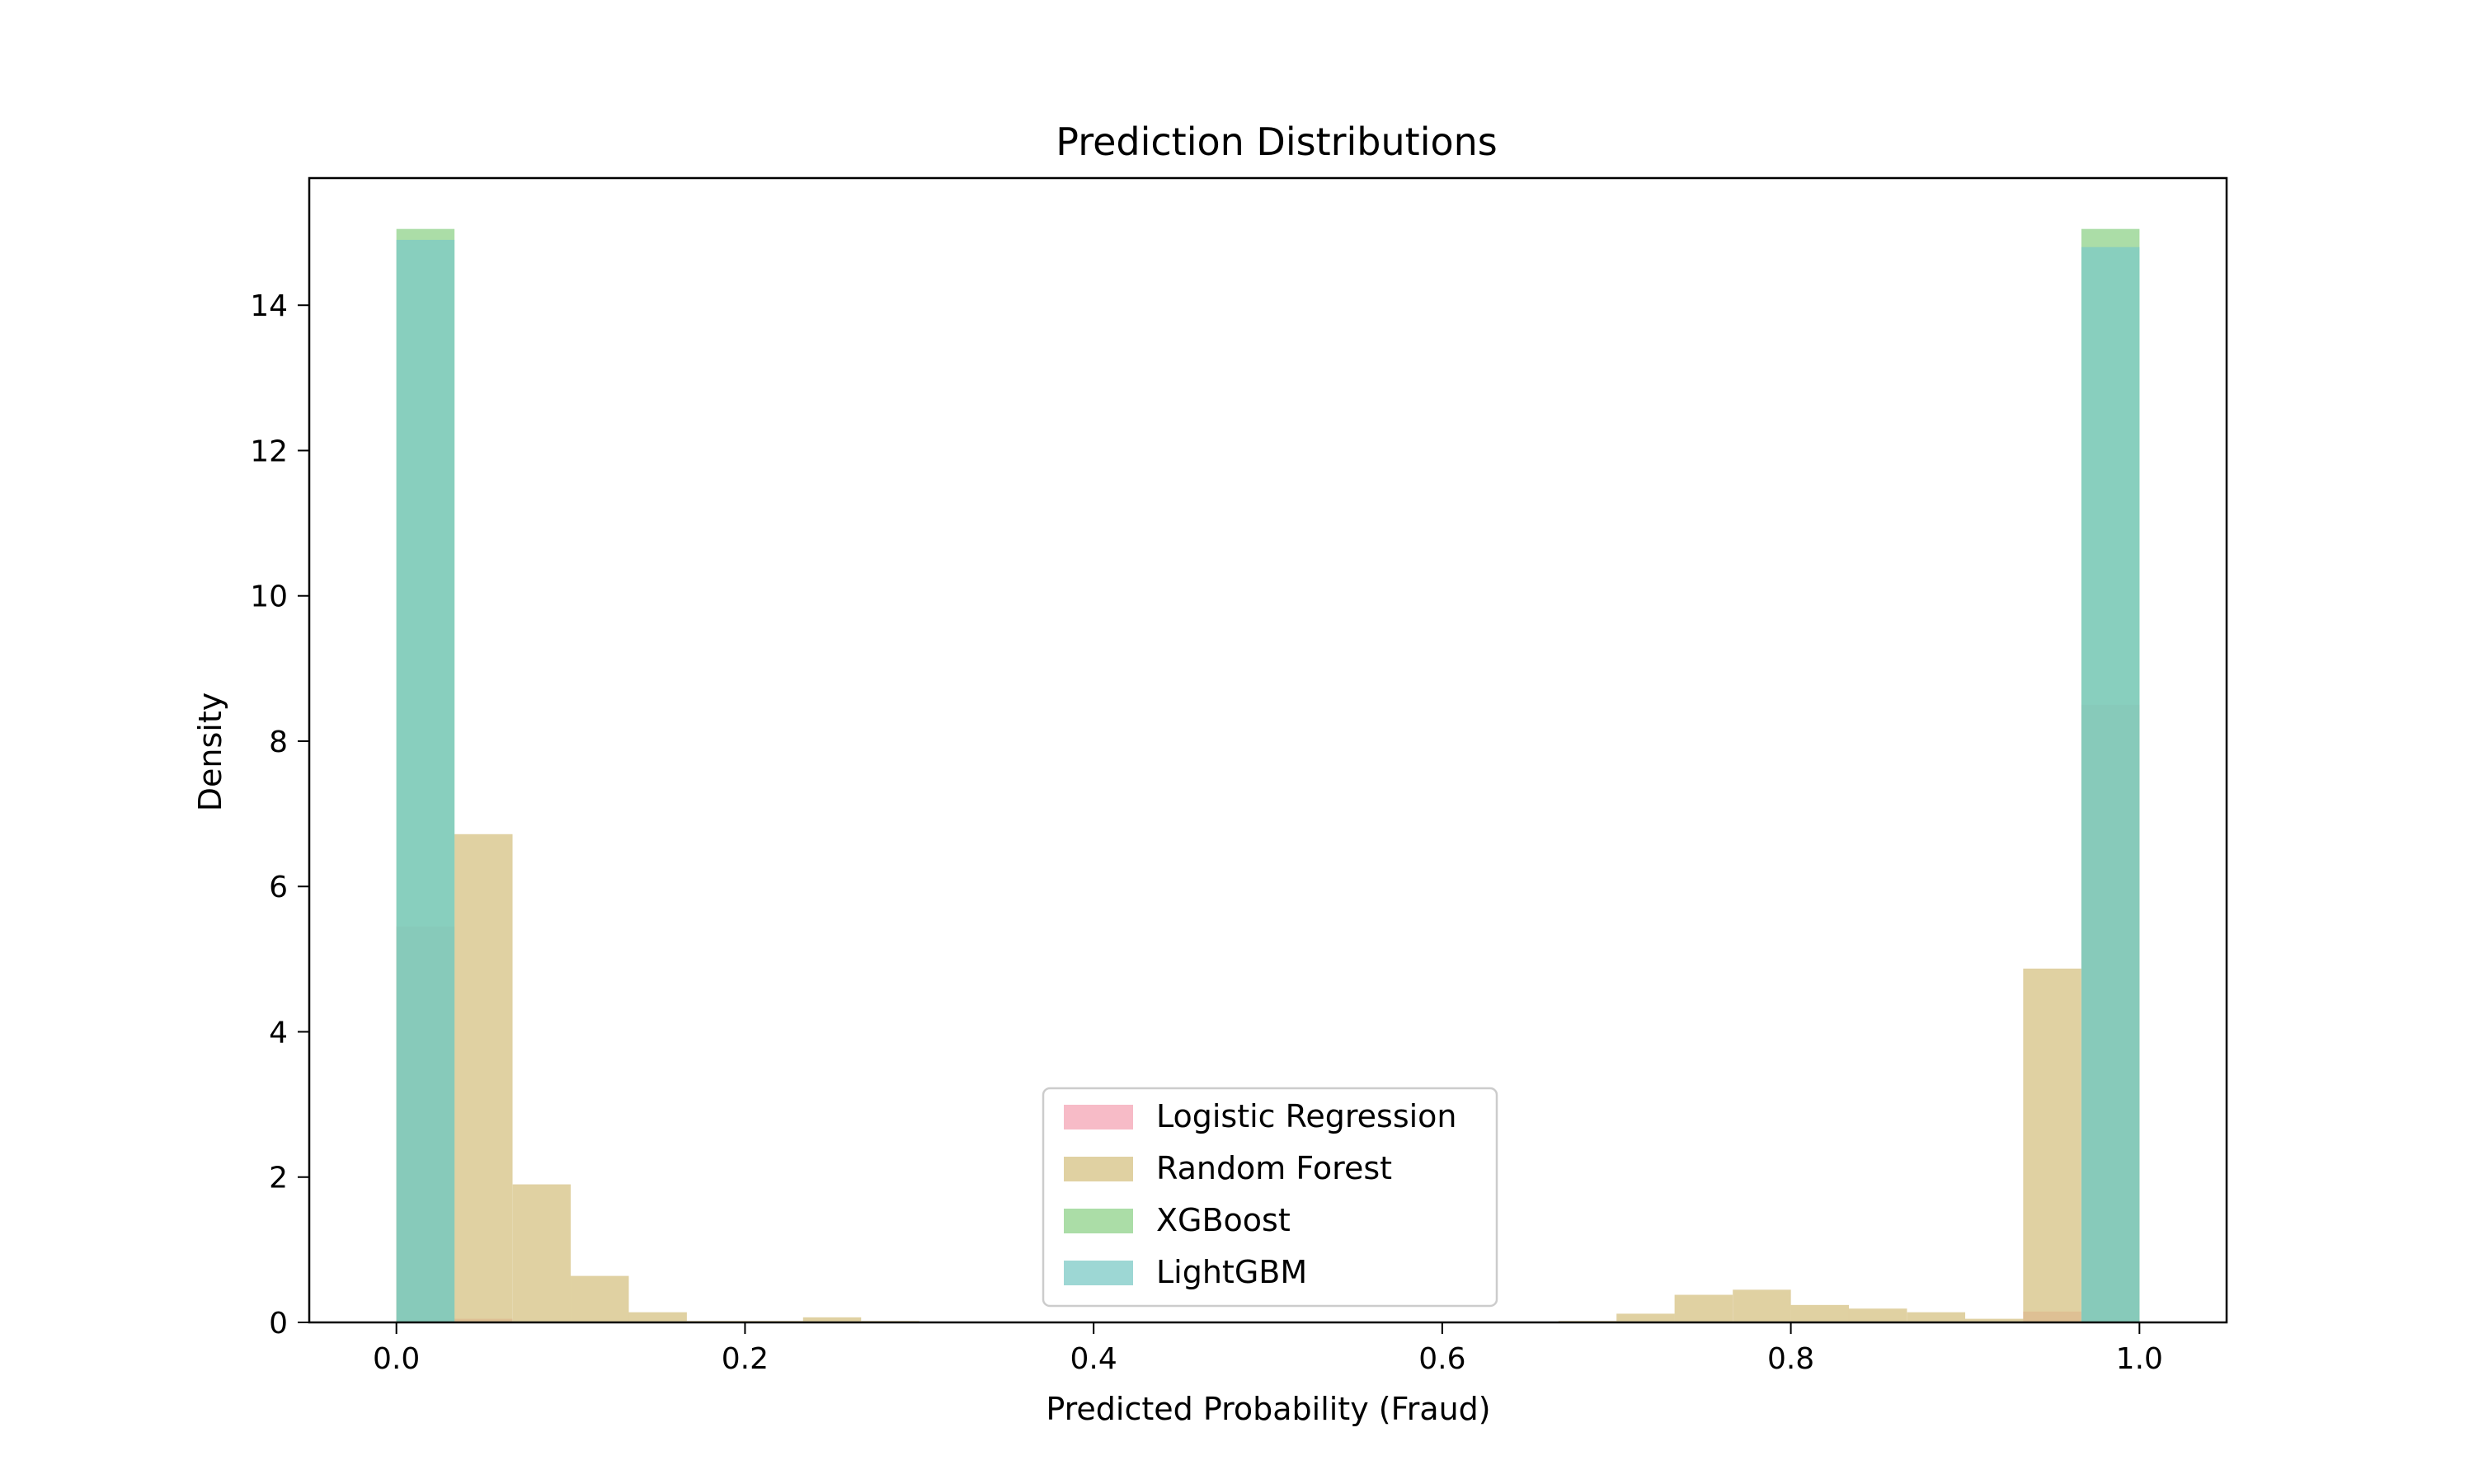  I want to click on x-axis-label: Predicted Probability (Fraud), so click(1268, 1409).